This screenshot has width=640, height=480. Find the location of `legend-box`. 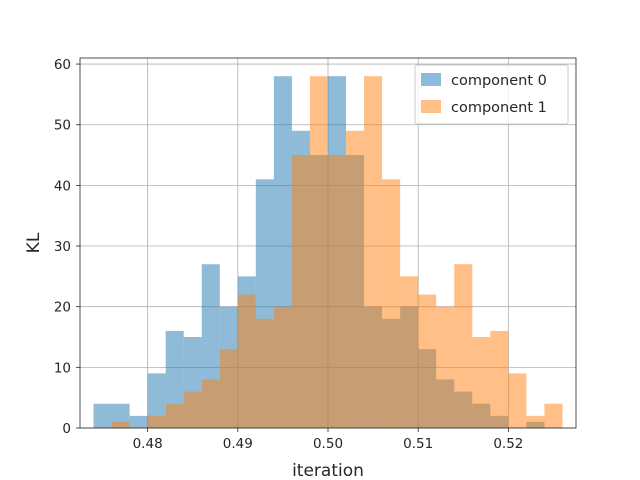

legend-box is located at coordinates (491, 94).